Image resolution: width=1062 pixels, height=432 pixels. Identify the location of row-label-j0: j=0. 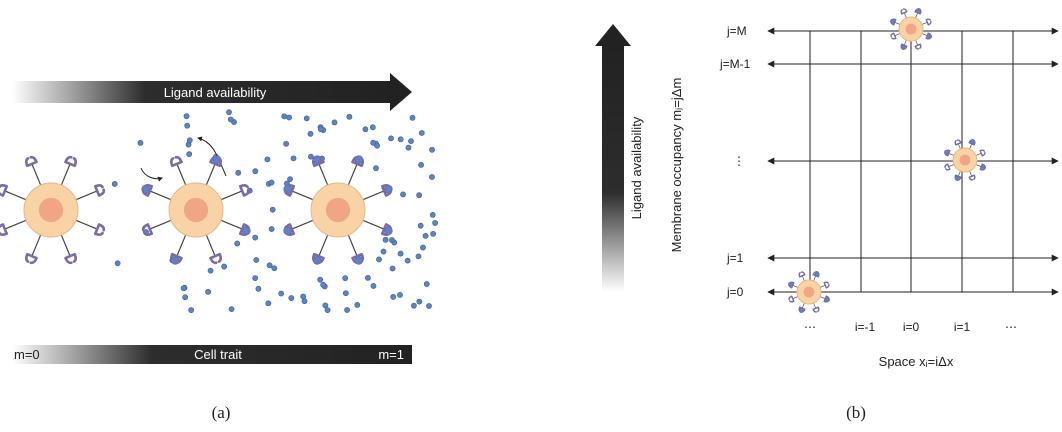
(735, 292).